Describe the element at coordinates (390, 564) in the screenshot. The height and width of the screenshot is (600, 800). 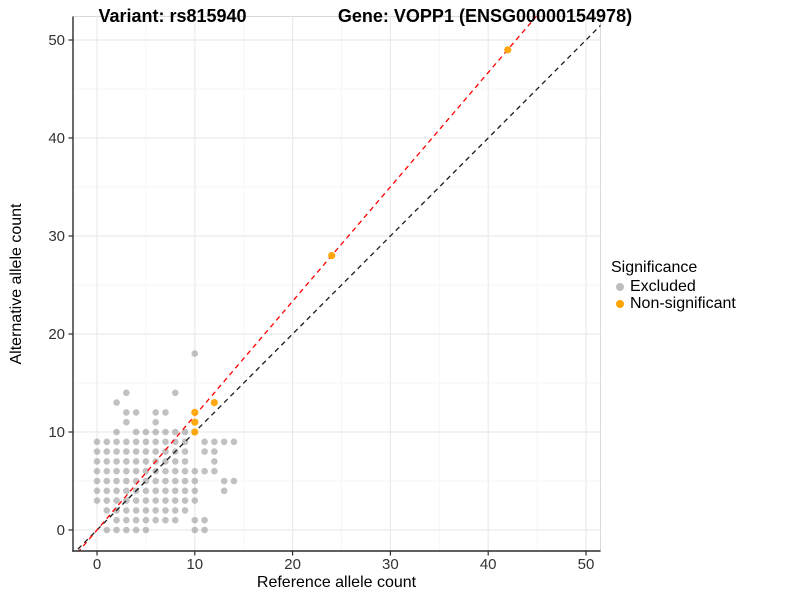
I see `x-tick-label: 30` at that location.